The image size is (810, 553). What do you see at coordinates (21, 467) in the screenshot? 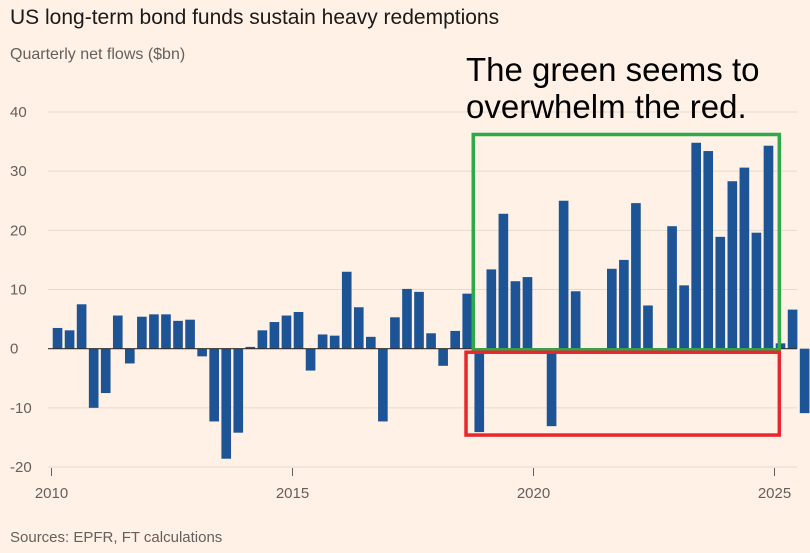
I see `y-tick-label: -20` at bounding box center [21, 467].